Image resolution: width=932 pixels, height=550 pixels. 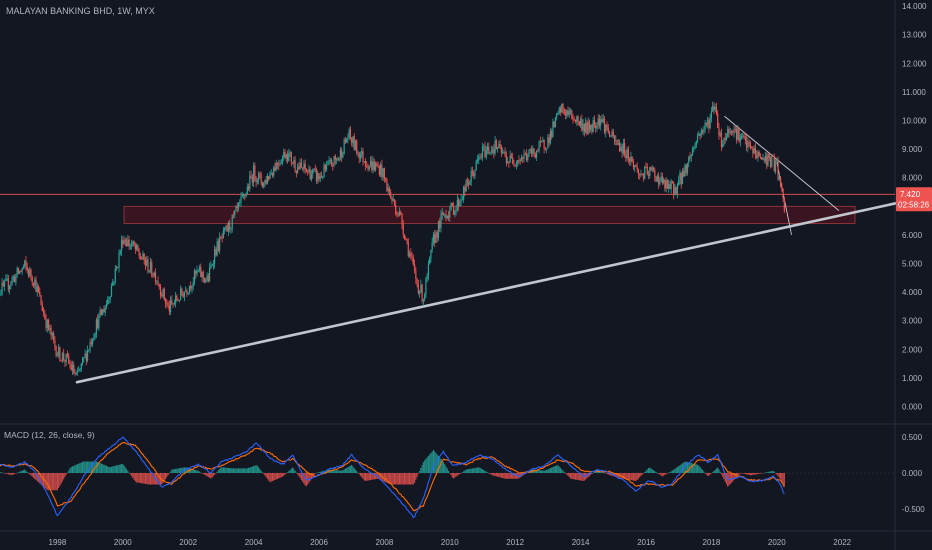 What do you see at coordinates (782, 163) in the screenshot?
I see `descending-trendline` at bounding box center [782, 163].